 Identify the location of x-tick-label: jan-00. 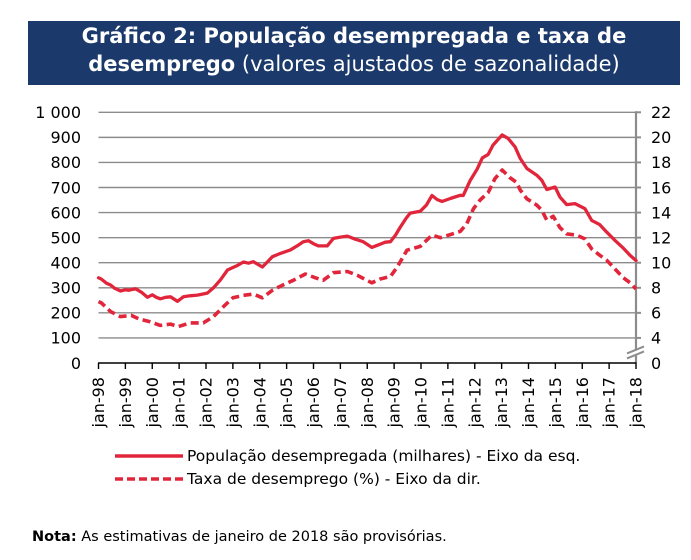
(152, 403).